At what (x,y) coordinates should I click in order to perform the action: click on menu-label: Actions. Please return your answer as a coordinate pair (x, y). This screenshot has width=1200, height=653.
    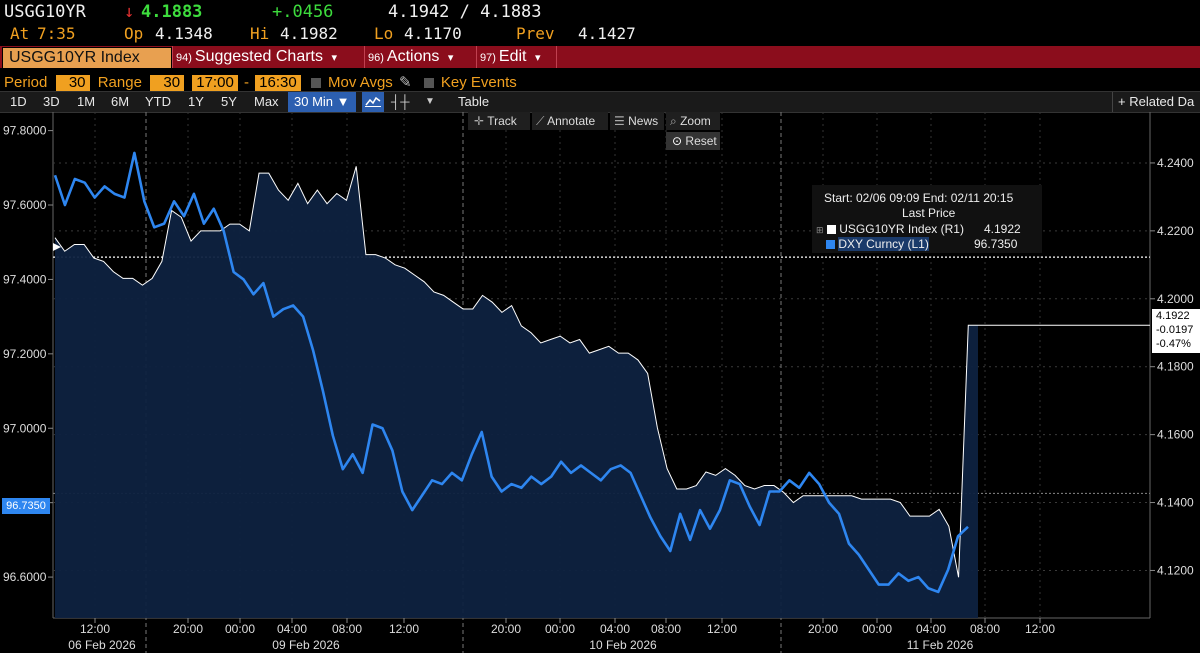
    Looking at the image, I should click on (413, 56).